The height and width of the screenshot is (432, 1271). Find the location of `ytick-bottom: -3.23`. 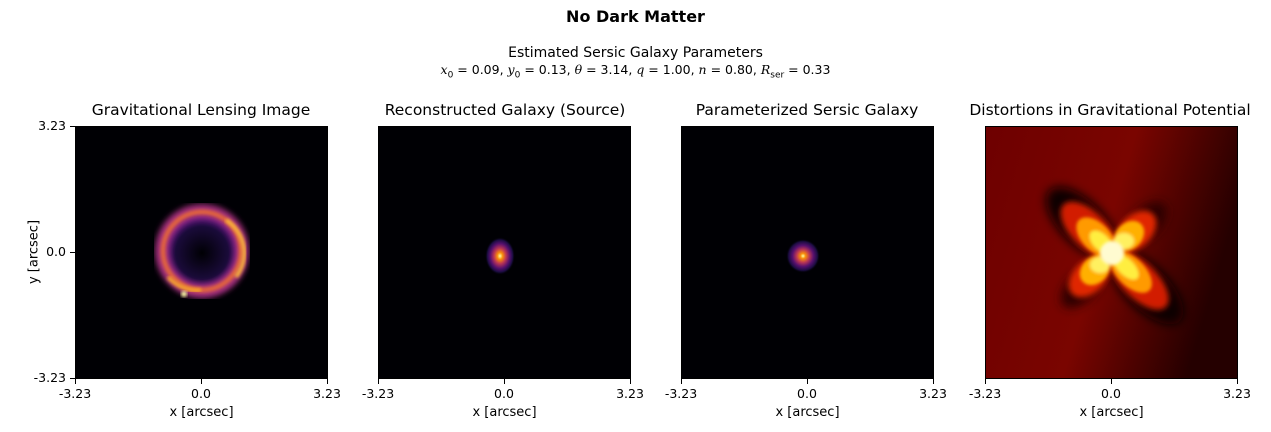

ytick-bottom: -3.23 is located at coordinates (49, 377).